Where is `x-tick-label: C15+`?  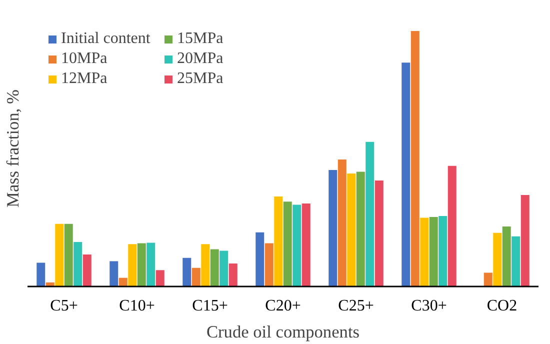 x-tick-label: C15+ is located at coordinates (210, 306).